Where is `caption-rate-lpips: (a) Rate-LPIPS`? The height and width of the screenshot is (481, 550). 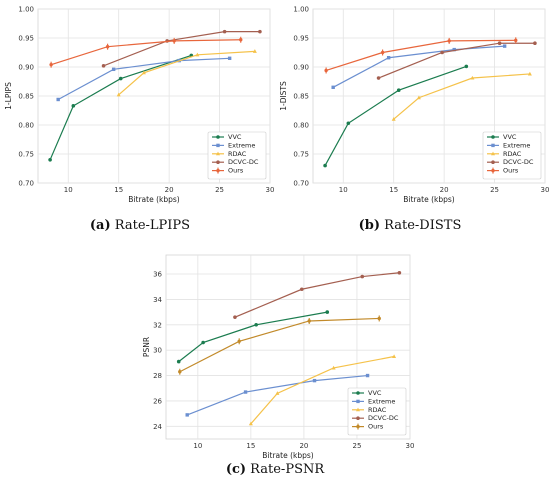
caption-rate-lpips: (a) Rate-LPIPS is located at coordinates (140, 225).